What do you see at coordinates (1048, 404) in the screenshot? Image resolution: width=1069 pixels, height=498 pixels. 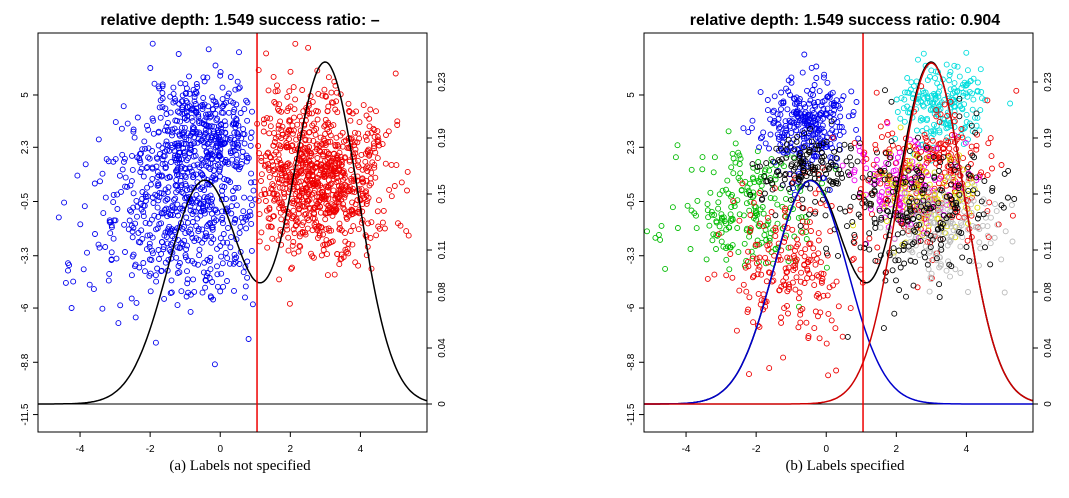 I see `right-y-tick-label: 0` at bounding box center [1048, 404].